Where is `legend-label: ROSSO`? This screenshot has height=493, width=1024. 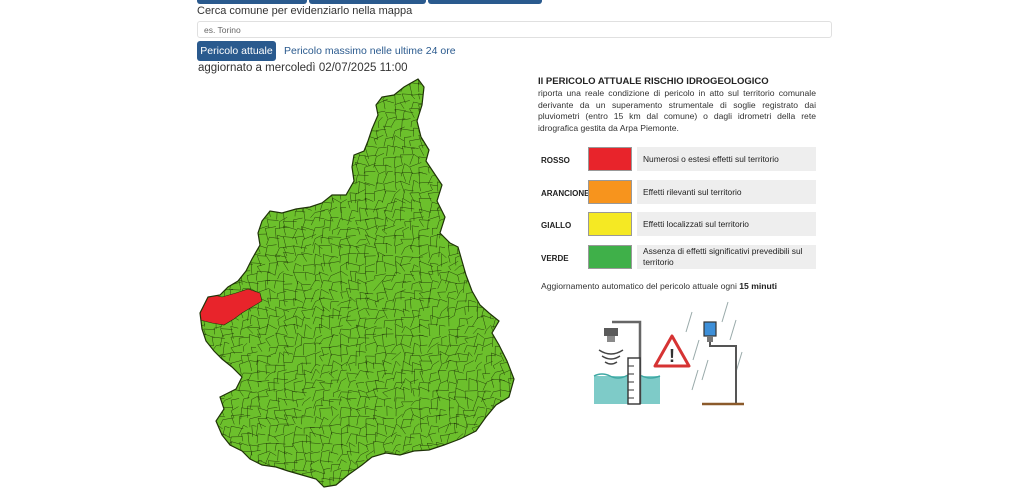 legend-label: ROSSO is located at coordinates (555, 160).